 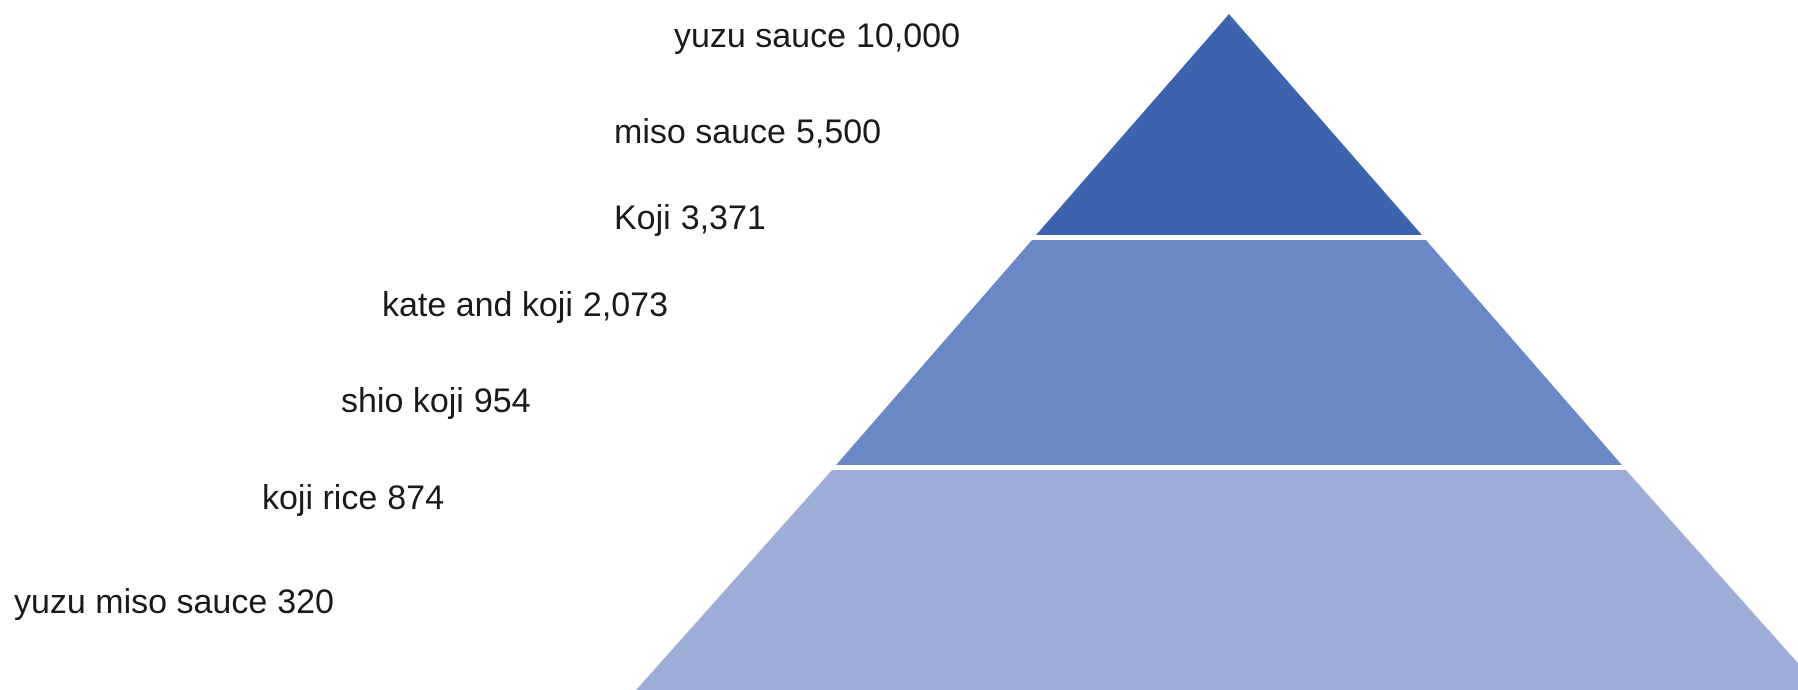 What do you see at coordinates (908, 36) in the screenshot?
I see `item-value: 10,000` at bounding box center [908, 36].